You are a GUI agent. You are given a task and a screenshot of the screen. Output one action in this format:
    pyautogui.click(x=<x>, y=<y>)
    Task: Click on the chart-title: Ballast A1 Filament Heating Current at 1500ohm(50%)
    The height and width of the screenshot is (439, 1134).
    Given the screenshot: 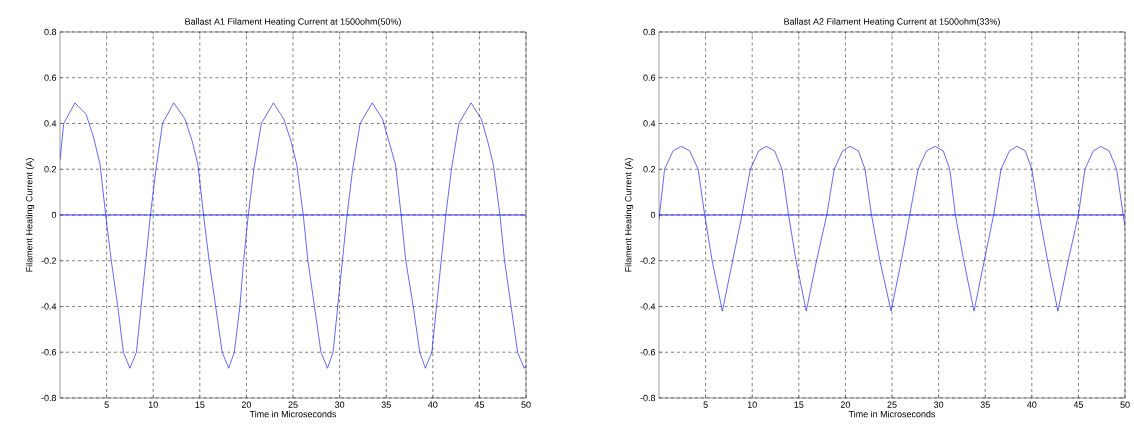 What is the action you would take?
    pyautogui.click(x=293, y=22)
    